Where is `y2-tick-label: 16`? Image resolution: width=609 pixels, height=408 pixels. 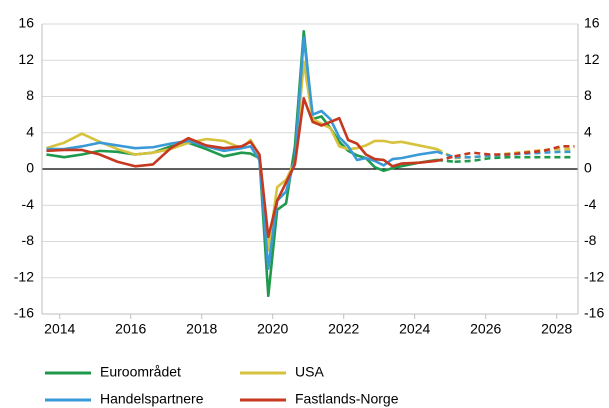
y2-tick-label: 16 is located at coordinates (592, 23).